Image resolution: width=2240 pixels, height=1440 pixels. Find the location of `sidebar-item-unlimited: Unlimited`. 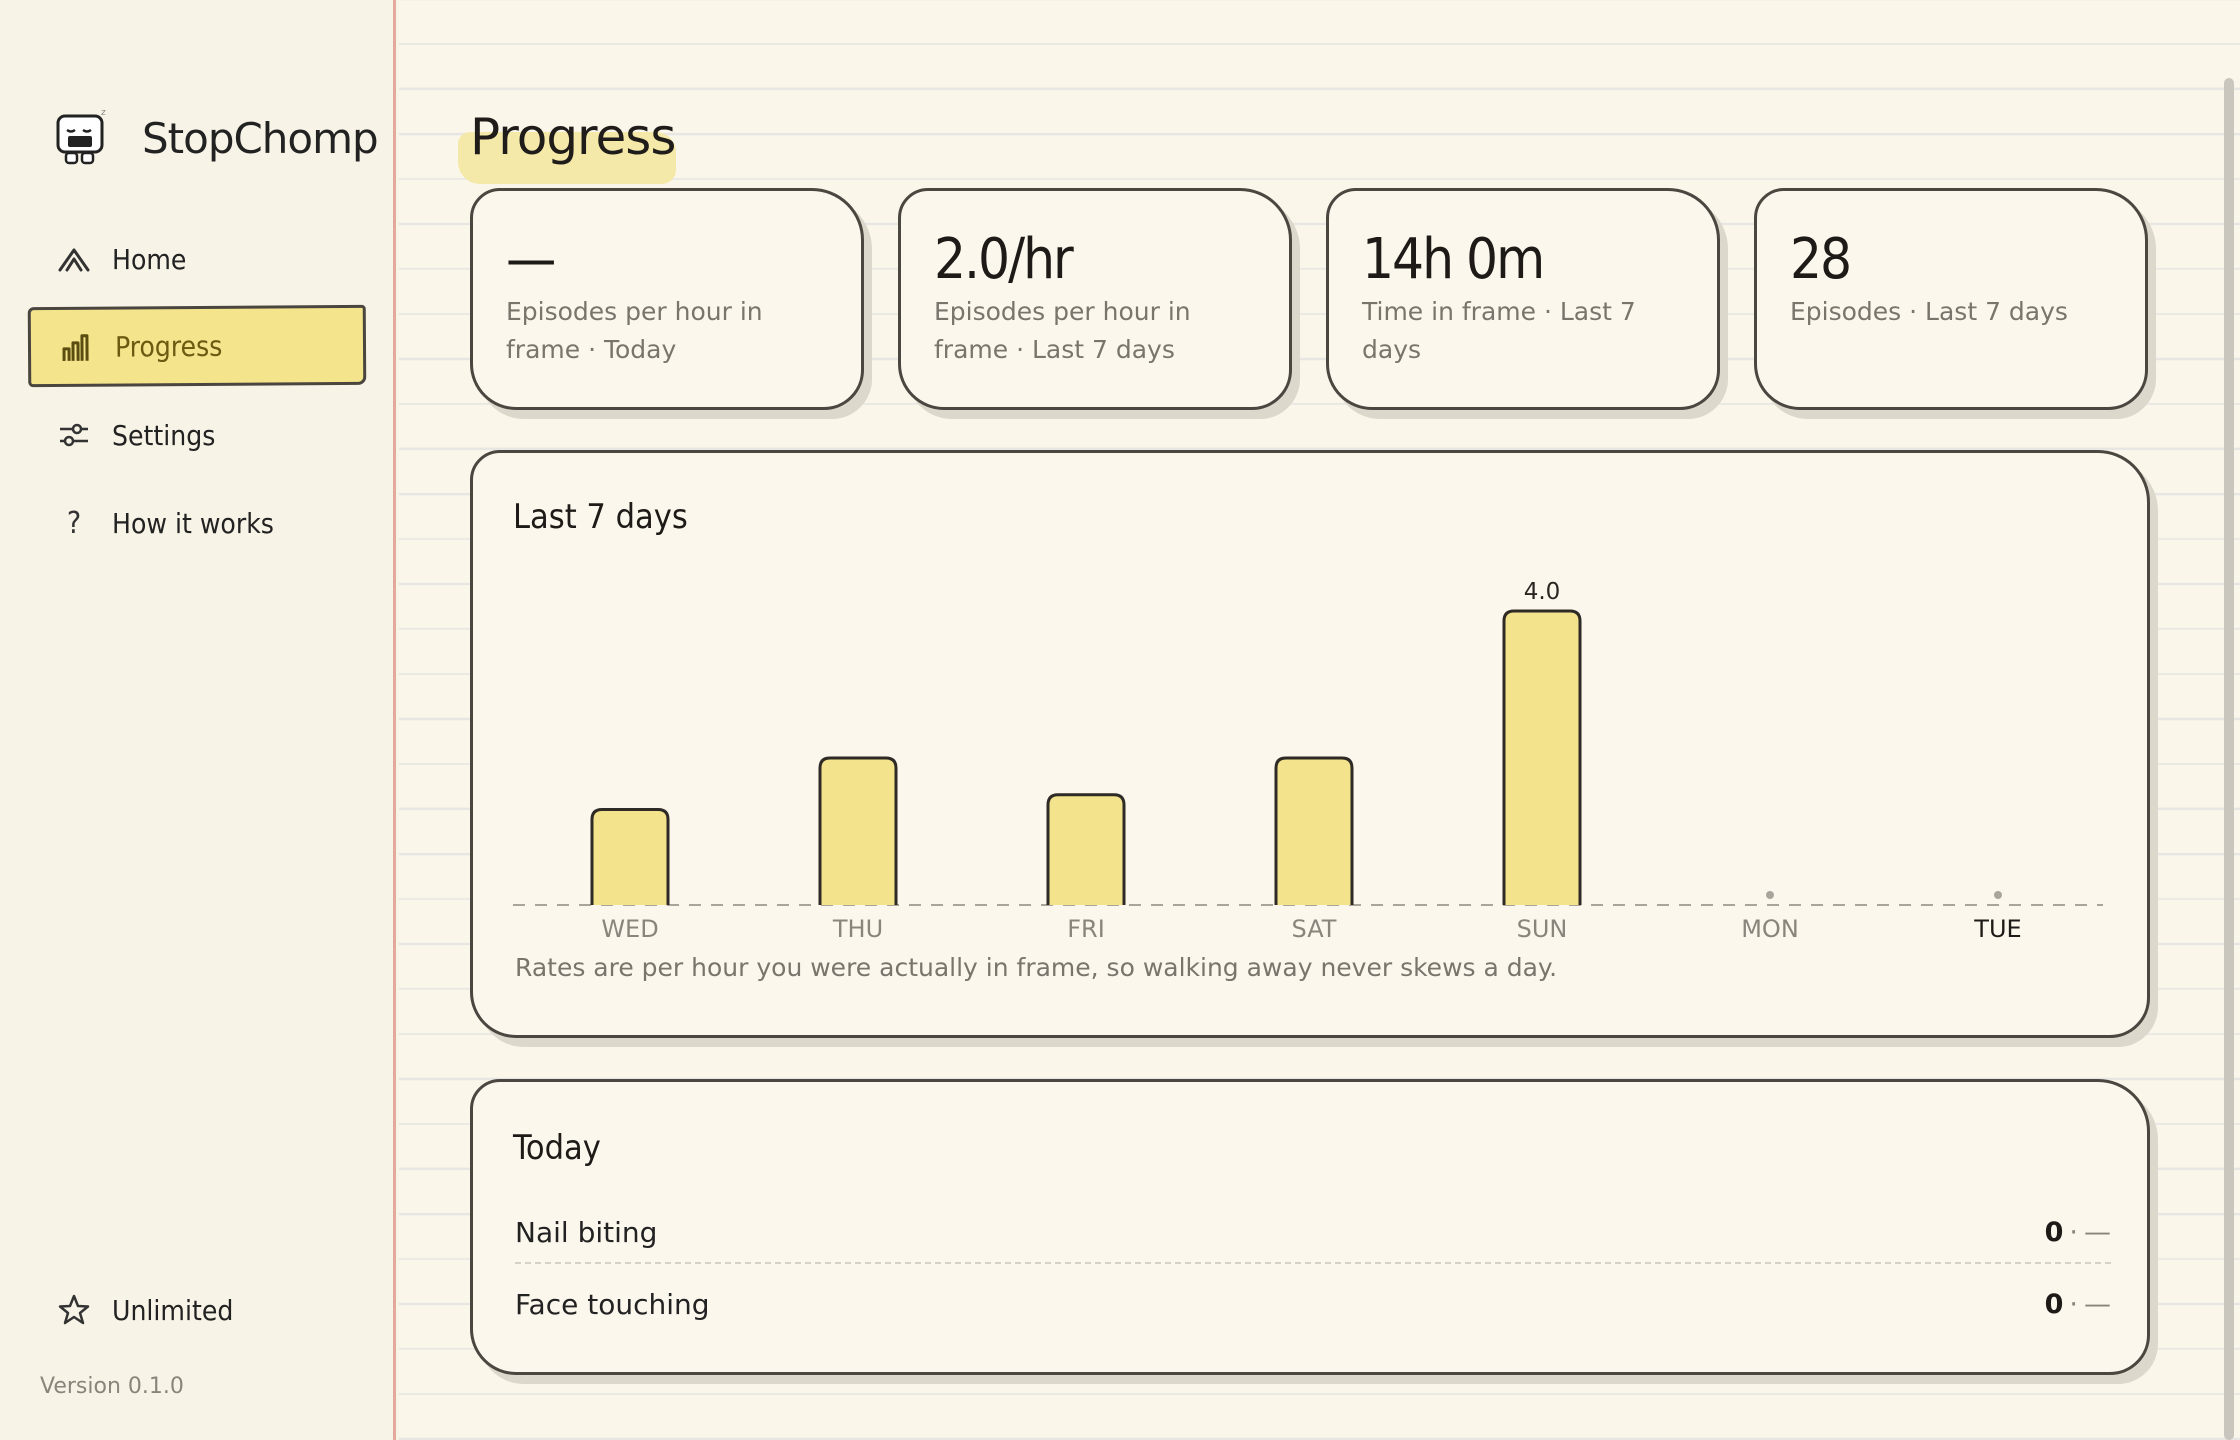

sidebar-item-unlimited: Unlimited is located at coordinates (197, 1310).